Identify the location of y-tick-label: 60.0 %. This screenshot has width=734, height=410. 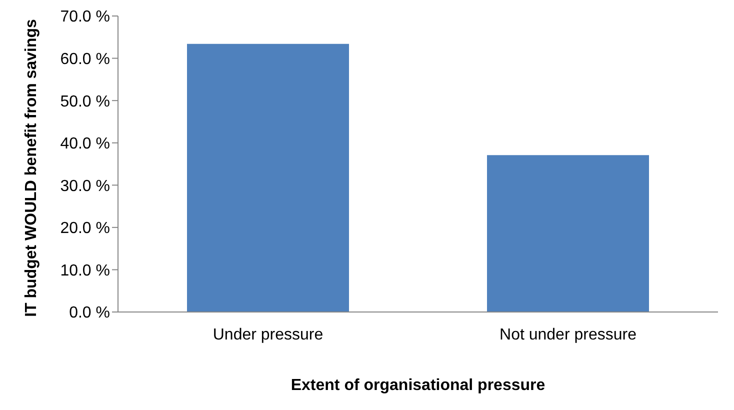
(85, 59).